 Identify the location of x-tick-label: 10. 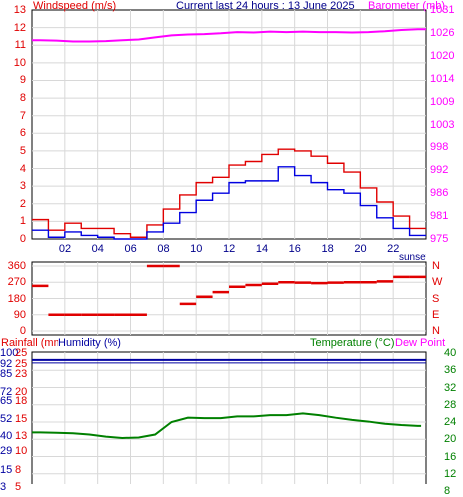
(196, 249).